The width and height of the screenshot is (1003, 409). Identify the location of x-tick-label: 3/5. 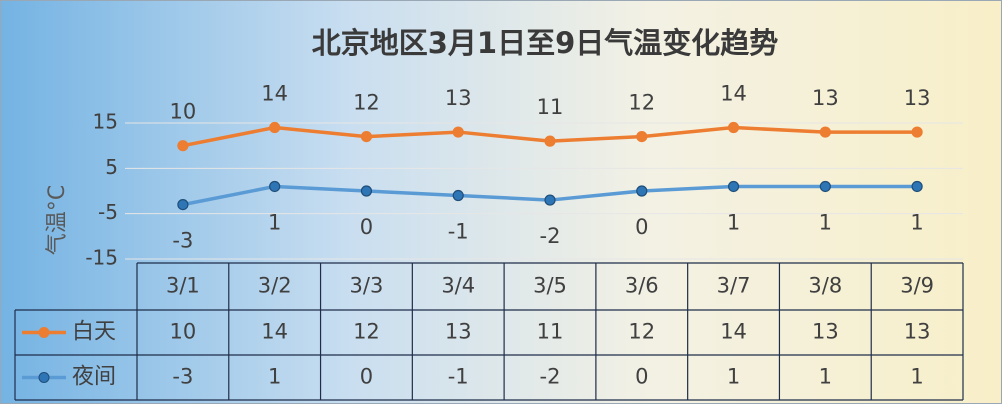
(550, 286).